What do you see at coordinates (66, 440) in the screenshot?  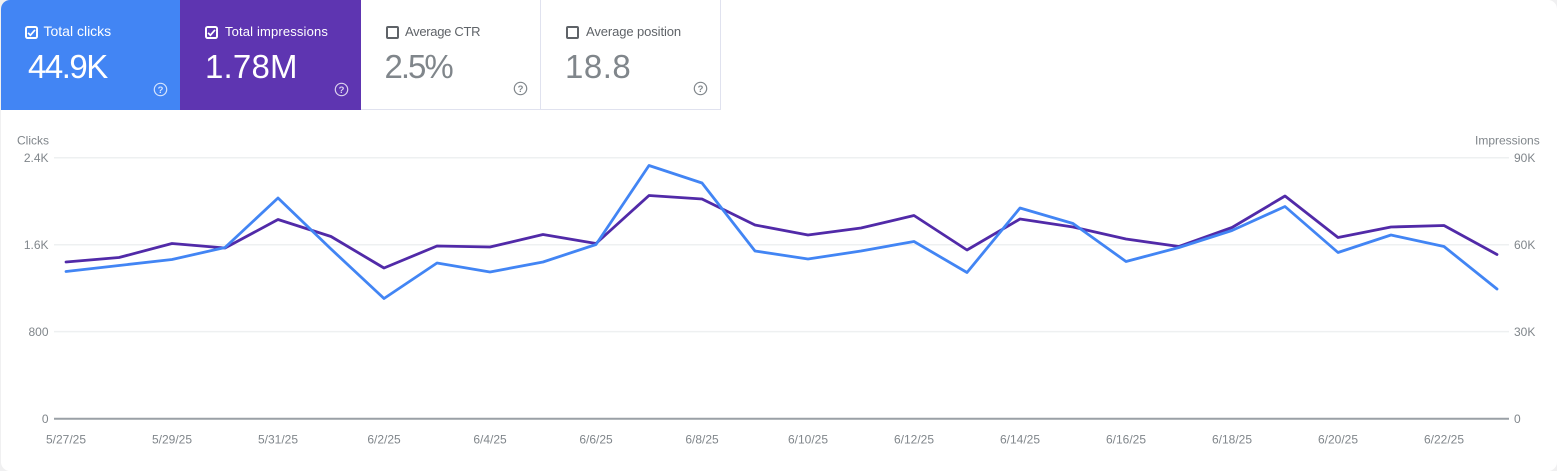 I see `svg-text: 5/27/25` at bounding box center [66, 440].